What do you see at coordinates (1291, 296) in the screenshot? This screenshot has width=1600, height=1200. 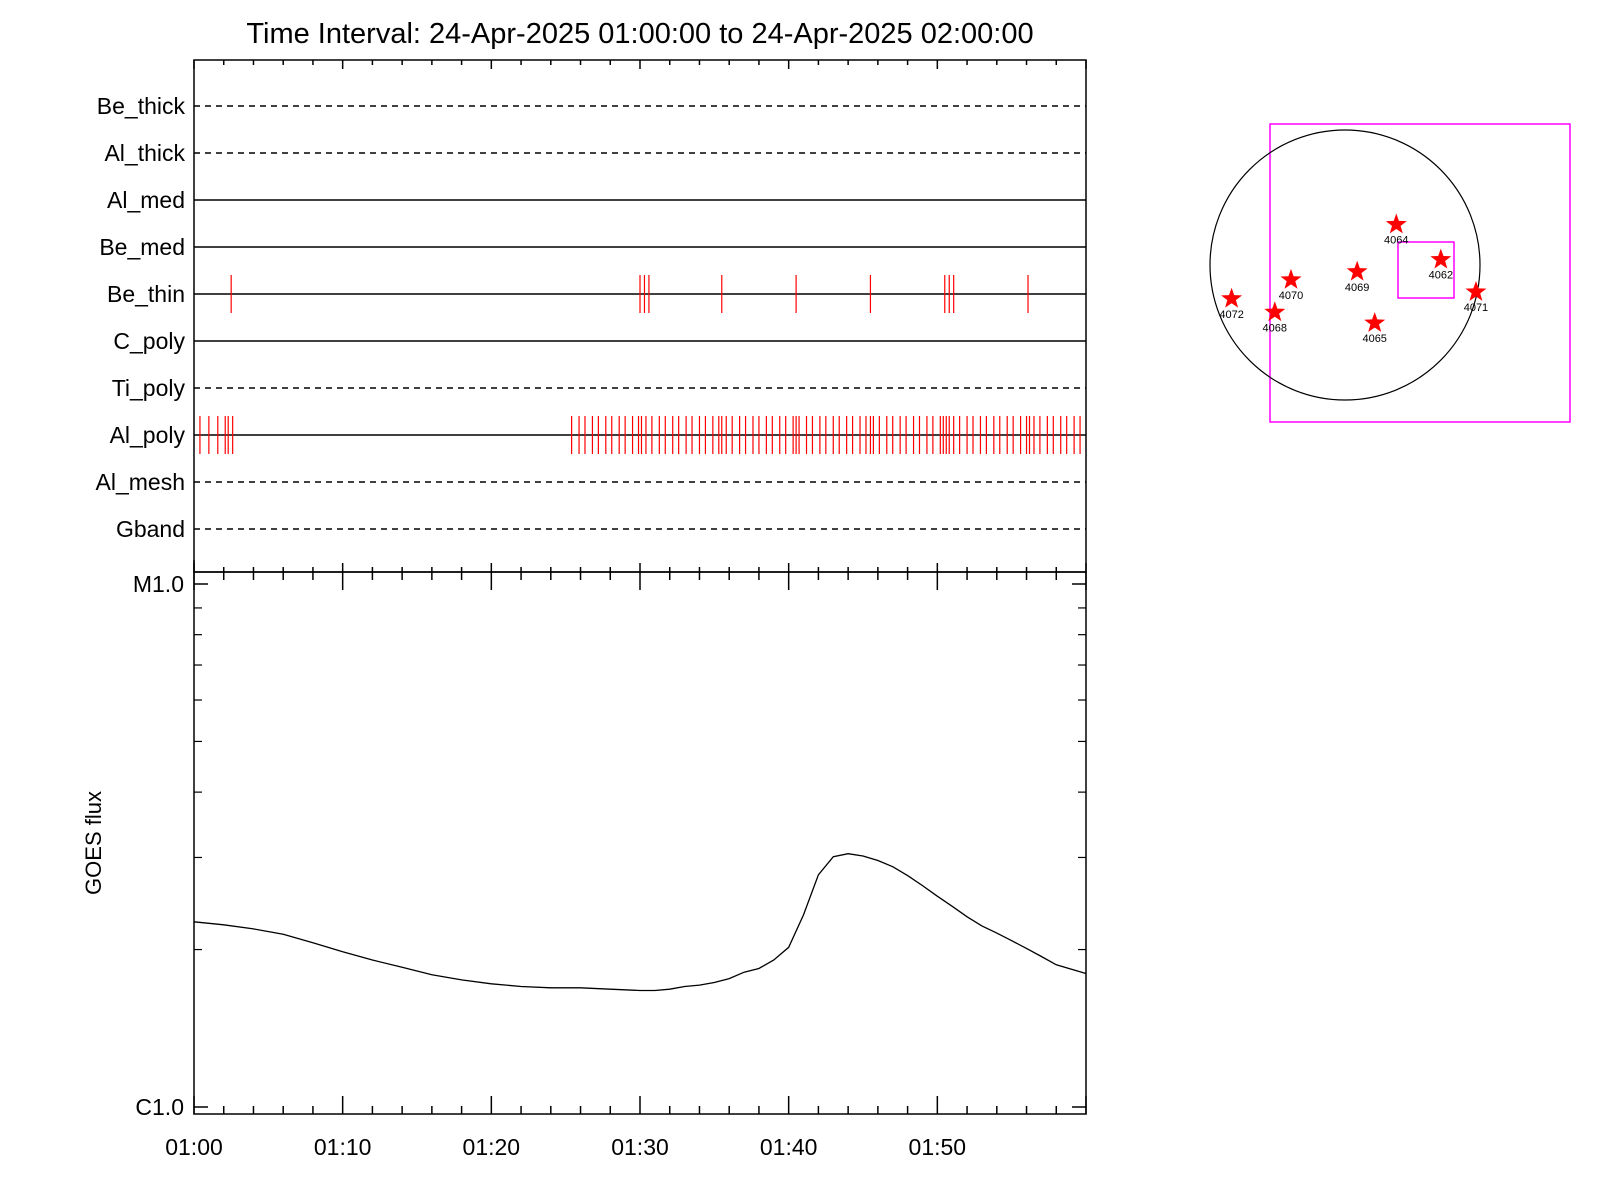 I see `region-label-4070: 4070` at bounding box center [1291, 296].